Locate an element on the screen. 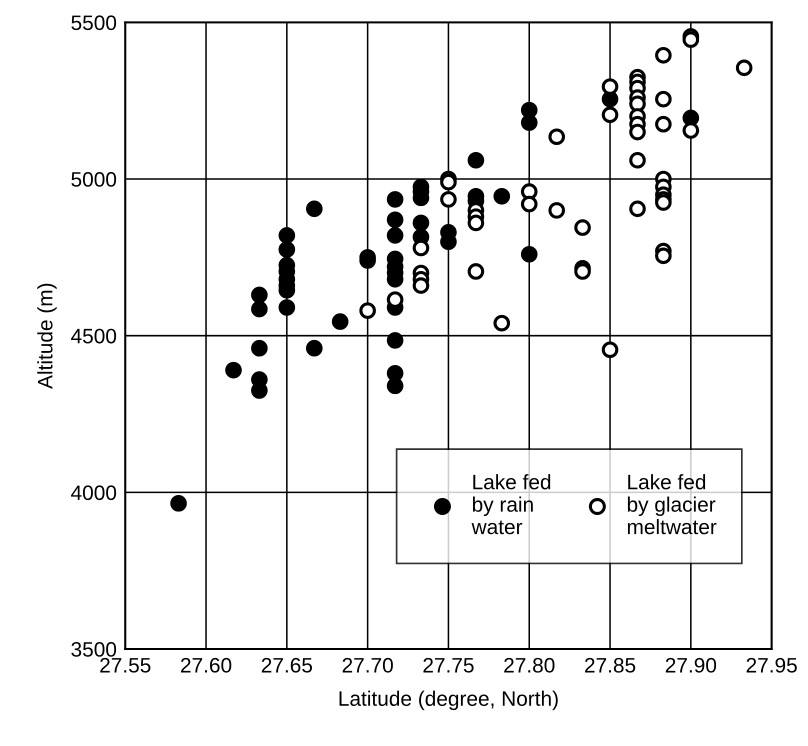 The height and width of the screenshot is (746, 808). x-tick-label: 27.85 is located at coordinates (610, 665).